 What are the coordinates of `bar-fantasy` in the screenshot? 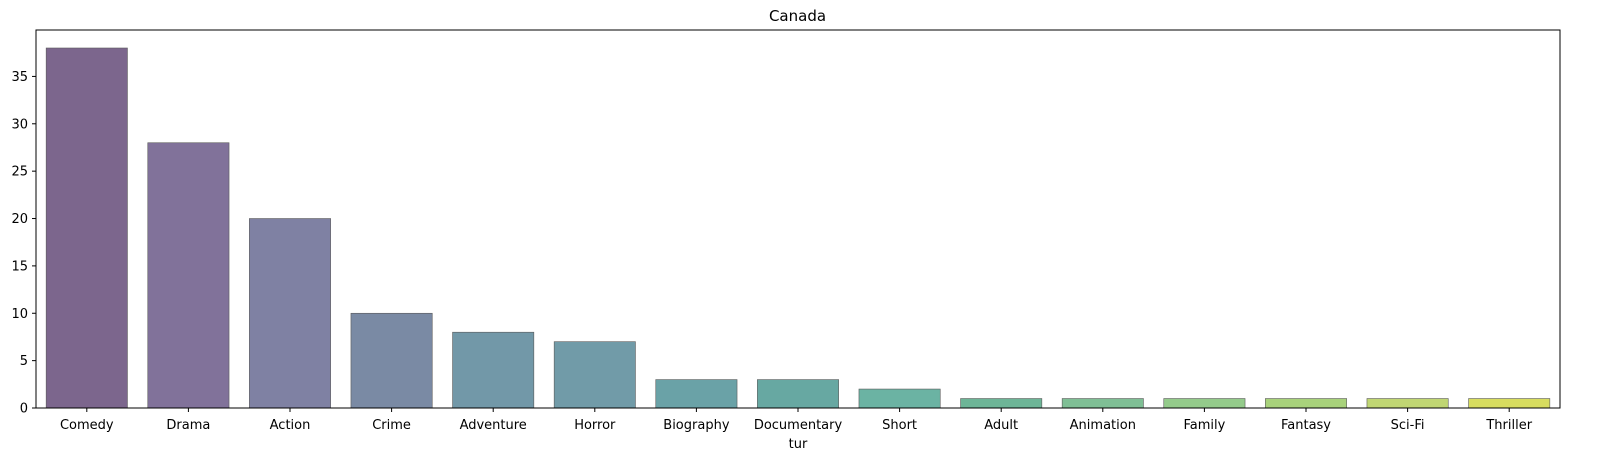 It's located at (1306, 403).